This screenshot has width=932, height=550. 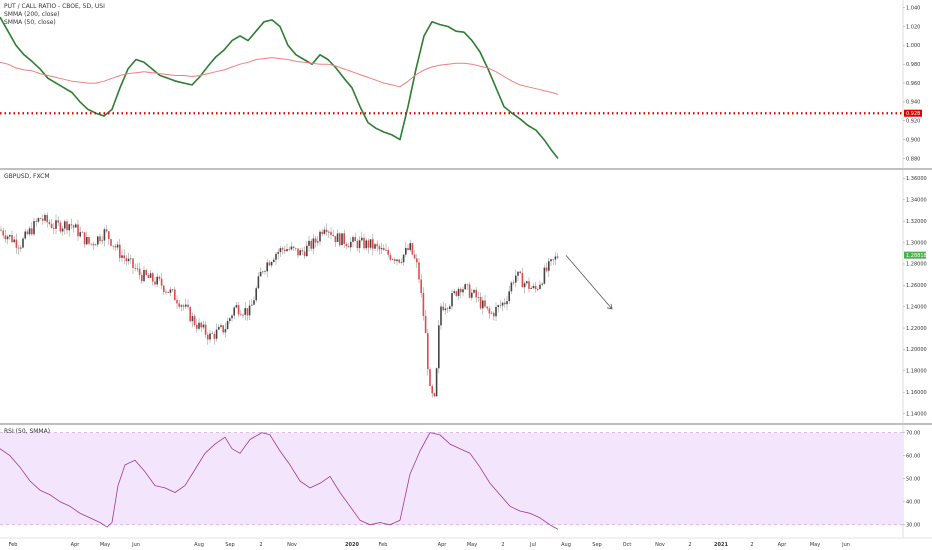 I want to click on smma200-line, so click(x=279, y=76).